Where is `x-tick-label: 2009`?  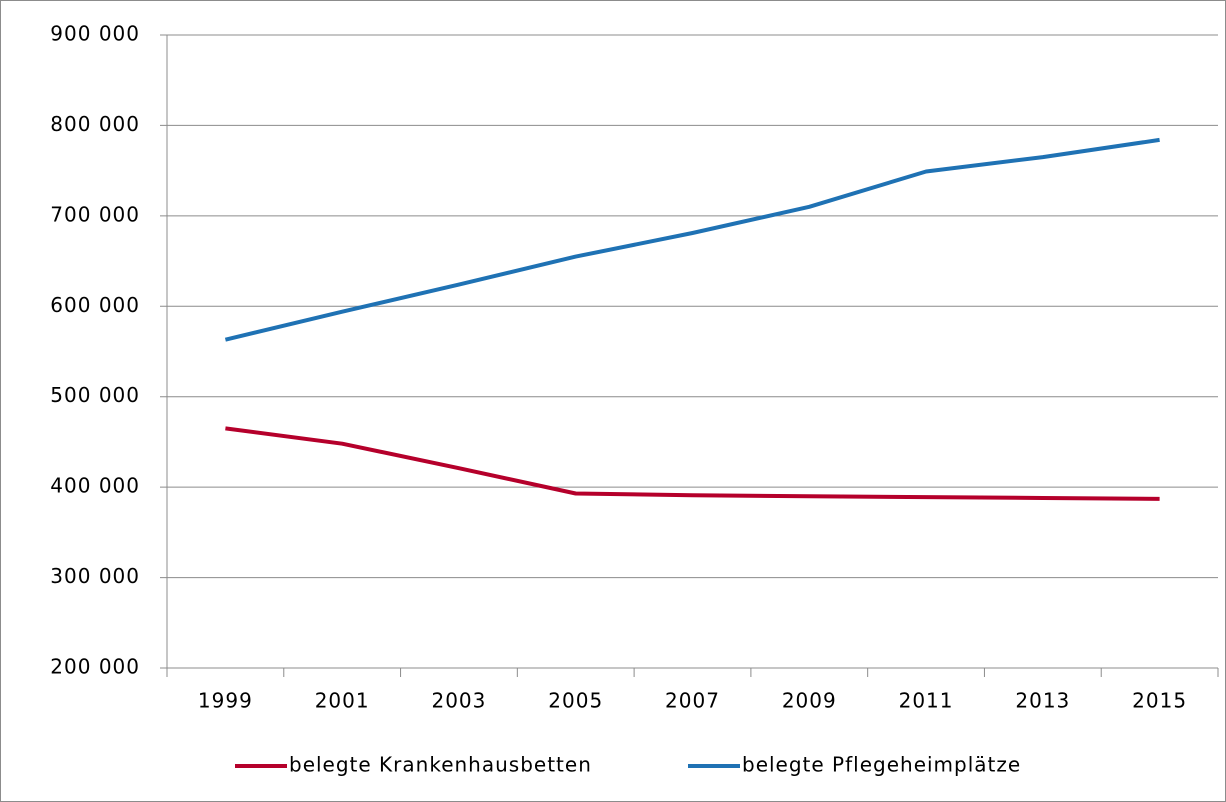 x-tick-label: 2009 is located at coordinates (809, 701).